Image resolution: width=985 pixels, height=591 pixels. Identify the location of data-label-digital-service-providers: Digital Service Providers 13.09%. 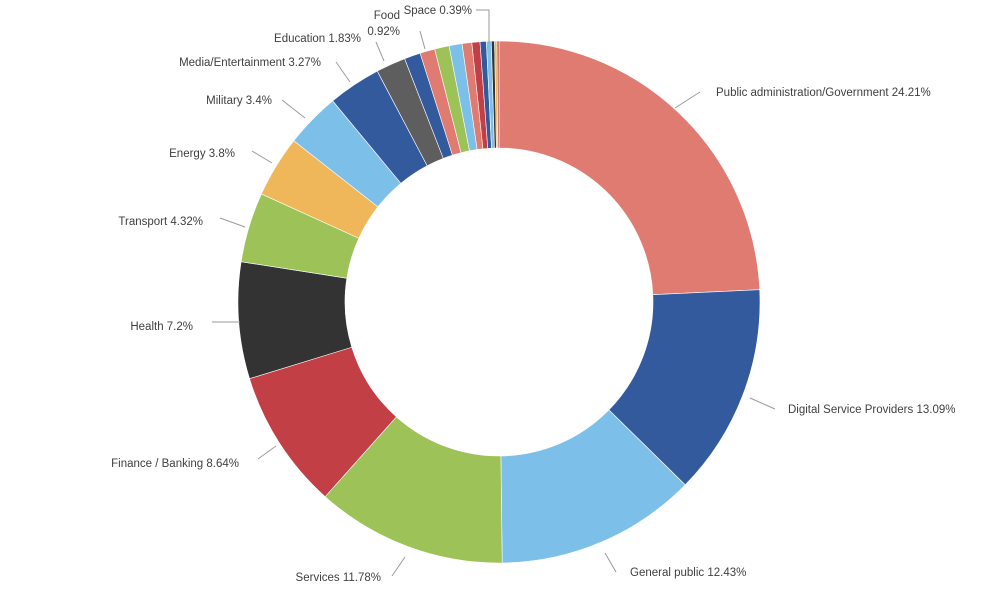
(871, 410).